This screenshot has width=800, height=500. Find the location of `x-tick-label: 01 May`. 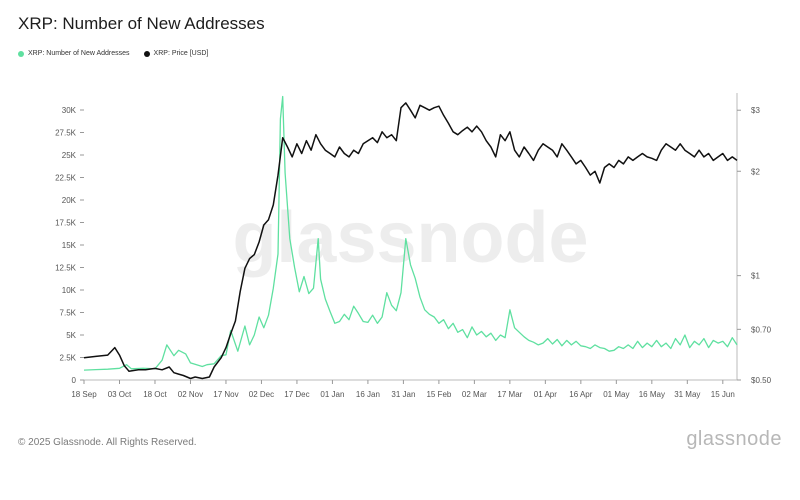

x-tick-label: 01 May is located at coordinates (616, 394).